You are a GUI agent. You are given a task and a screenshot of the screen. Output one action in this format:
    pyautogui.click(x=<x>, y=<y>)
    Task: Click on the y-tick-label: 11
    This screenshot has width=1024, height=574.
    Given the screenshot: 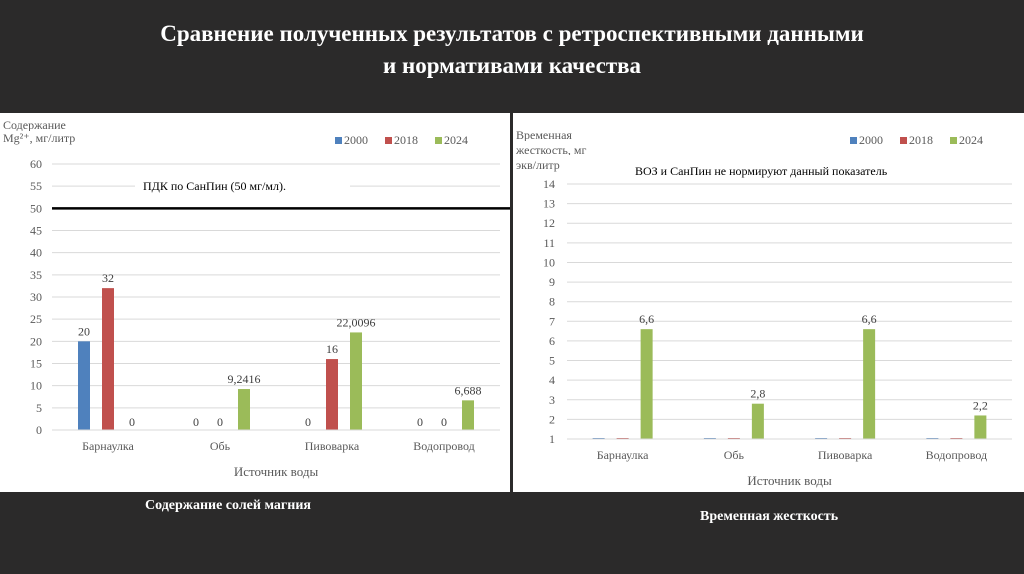 What is the action you would take?
    pyautogui.click(x=549, y=243)
    